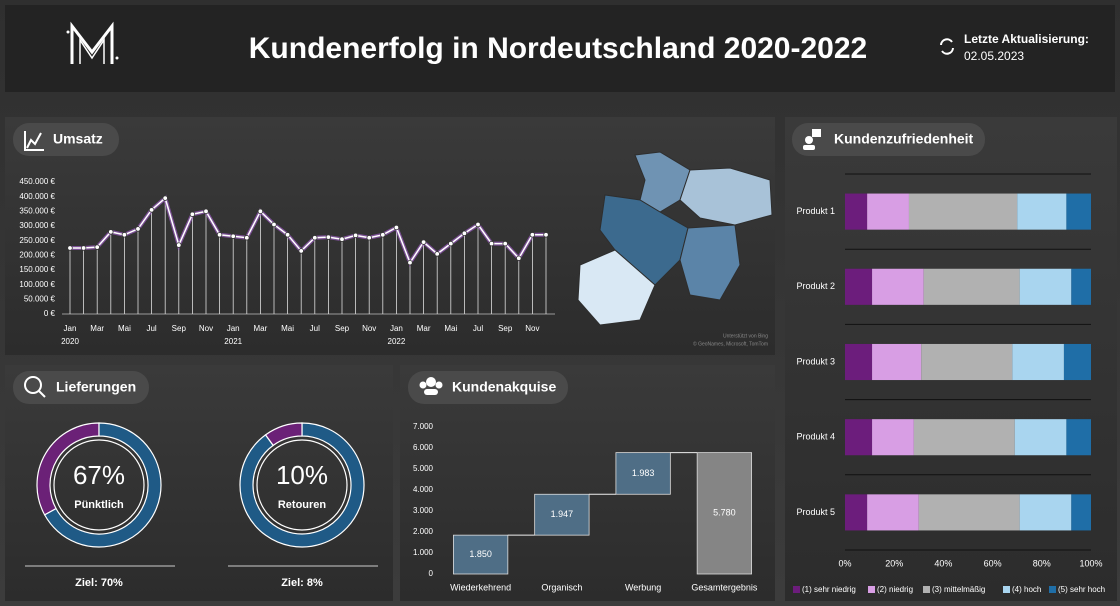 This screenshot has height=606, width=1120. Describe the element at coordinates (480, 587) in the screenshot. I see `x-tick-label: Wiederkehrend` at that location.